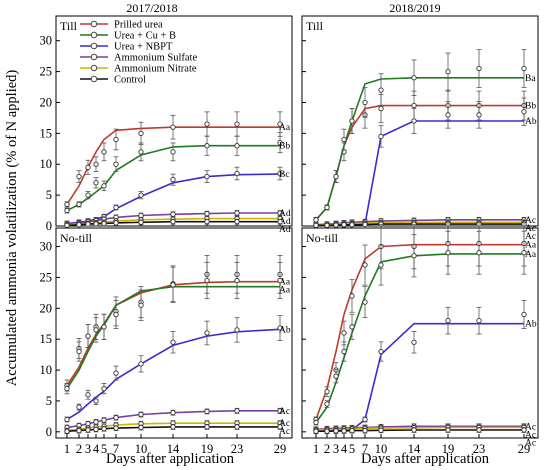 The image size is (550, 470). I want to click on x-tick-label: 10, so click(381, 449).